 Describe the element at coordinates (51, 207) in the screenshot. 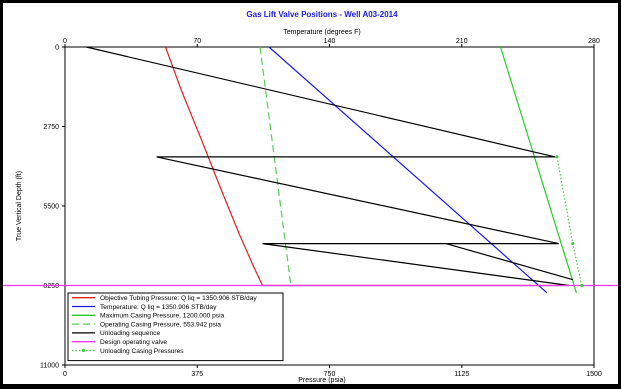

I see `y-tick-label: 5500` at that location.